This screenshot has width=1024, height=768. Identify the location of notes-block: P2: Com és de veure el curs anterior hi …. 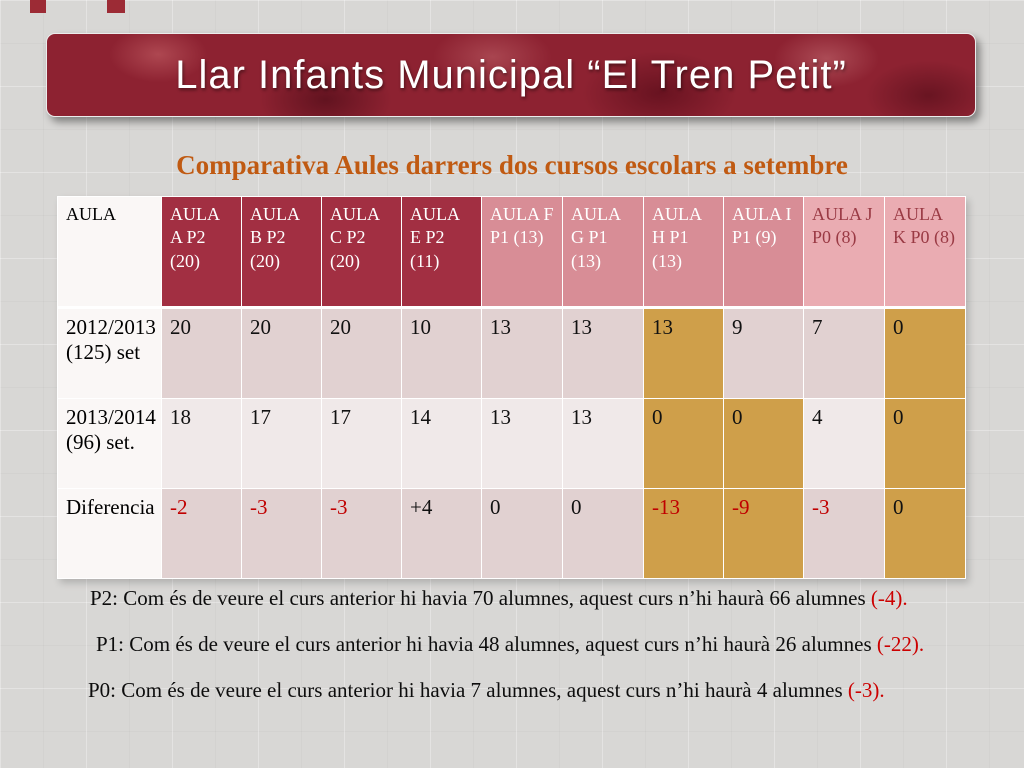
(506, 655).